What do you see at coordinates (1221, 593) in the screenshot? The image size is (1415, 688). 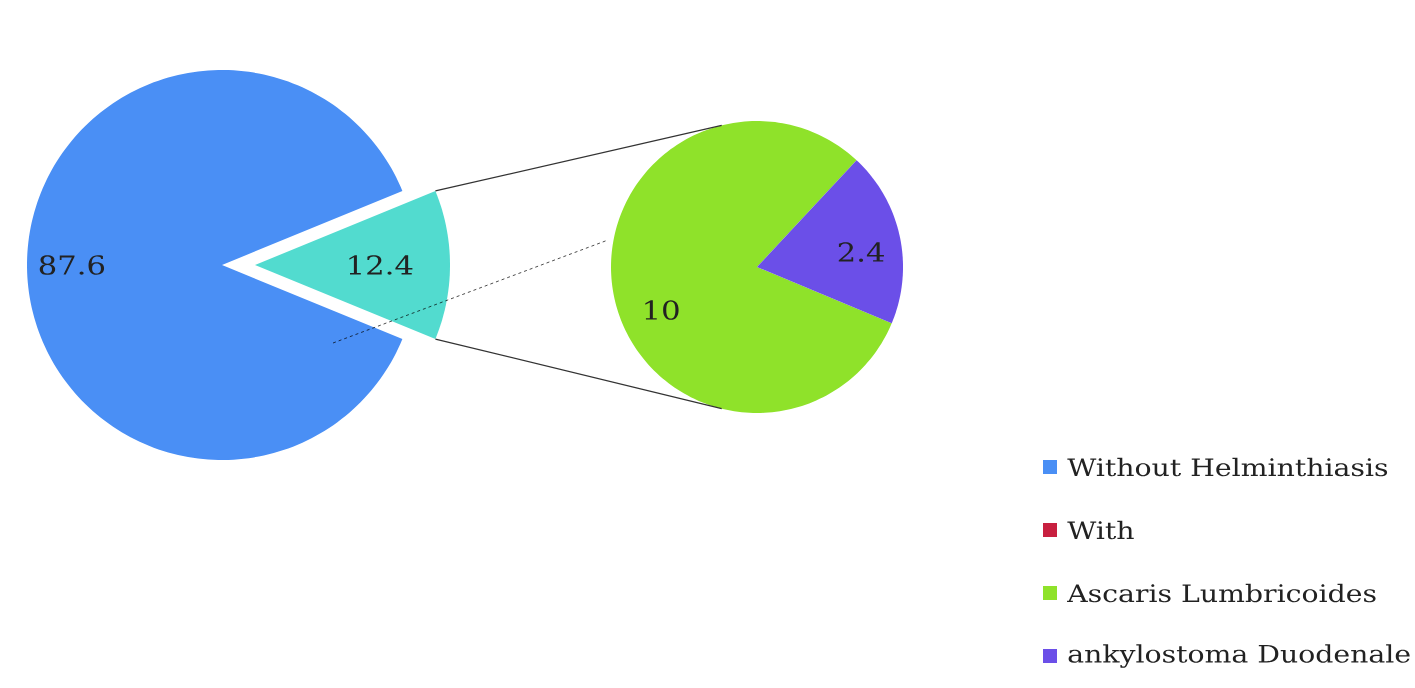 I see `legend-label: Ascaris Lumbricoides` at bounding box center [1221, 593].